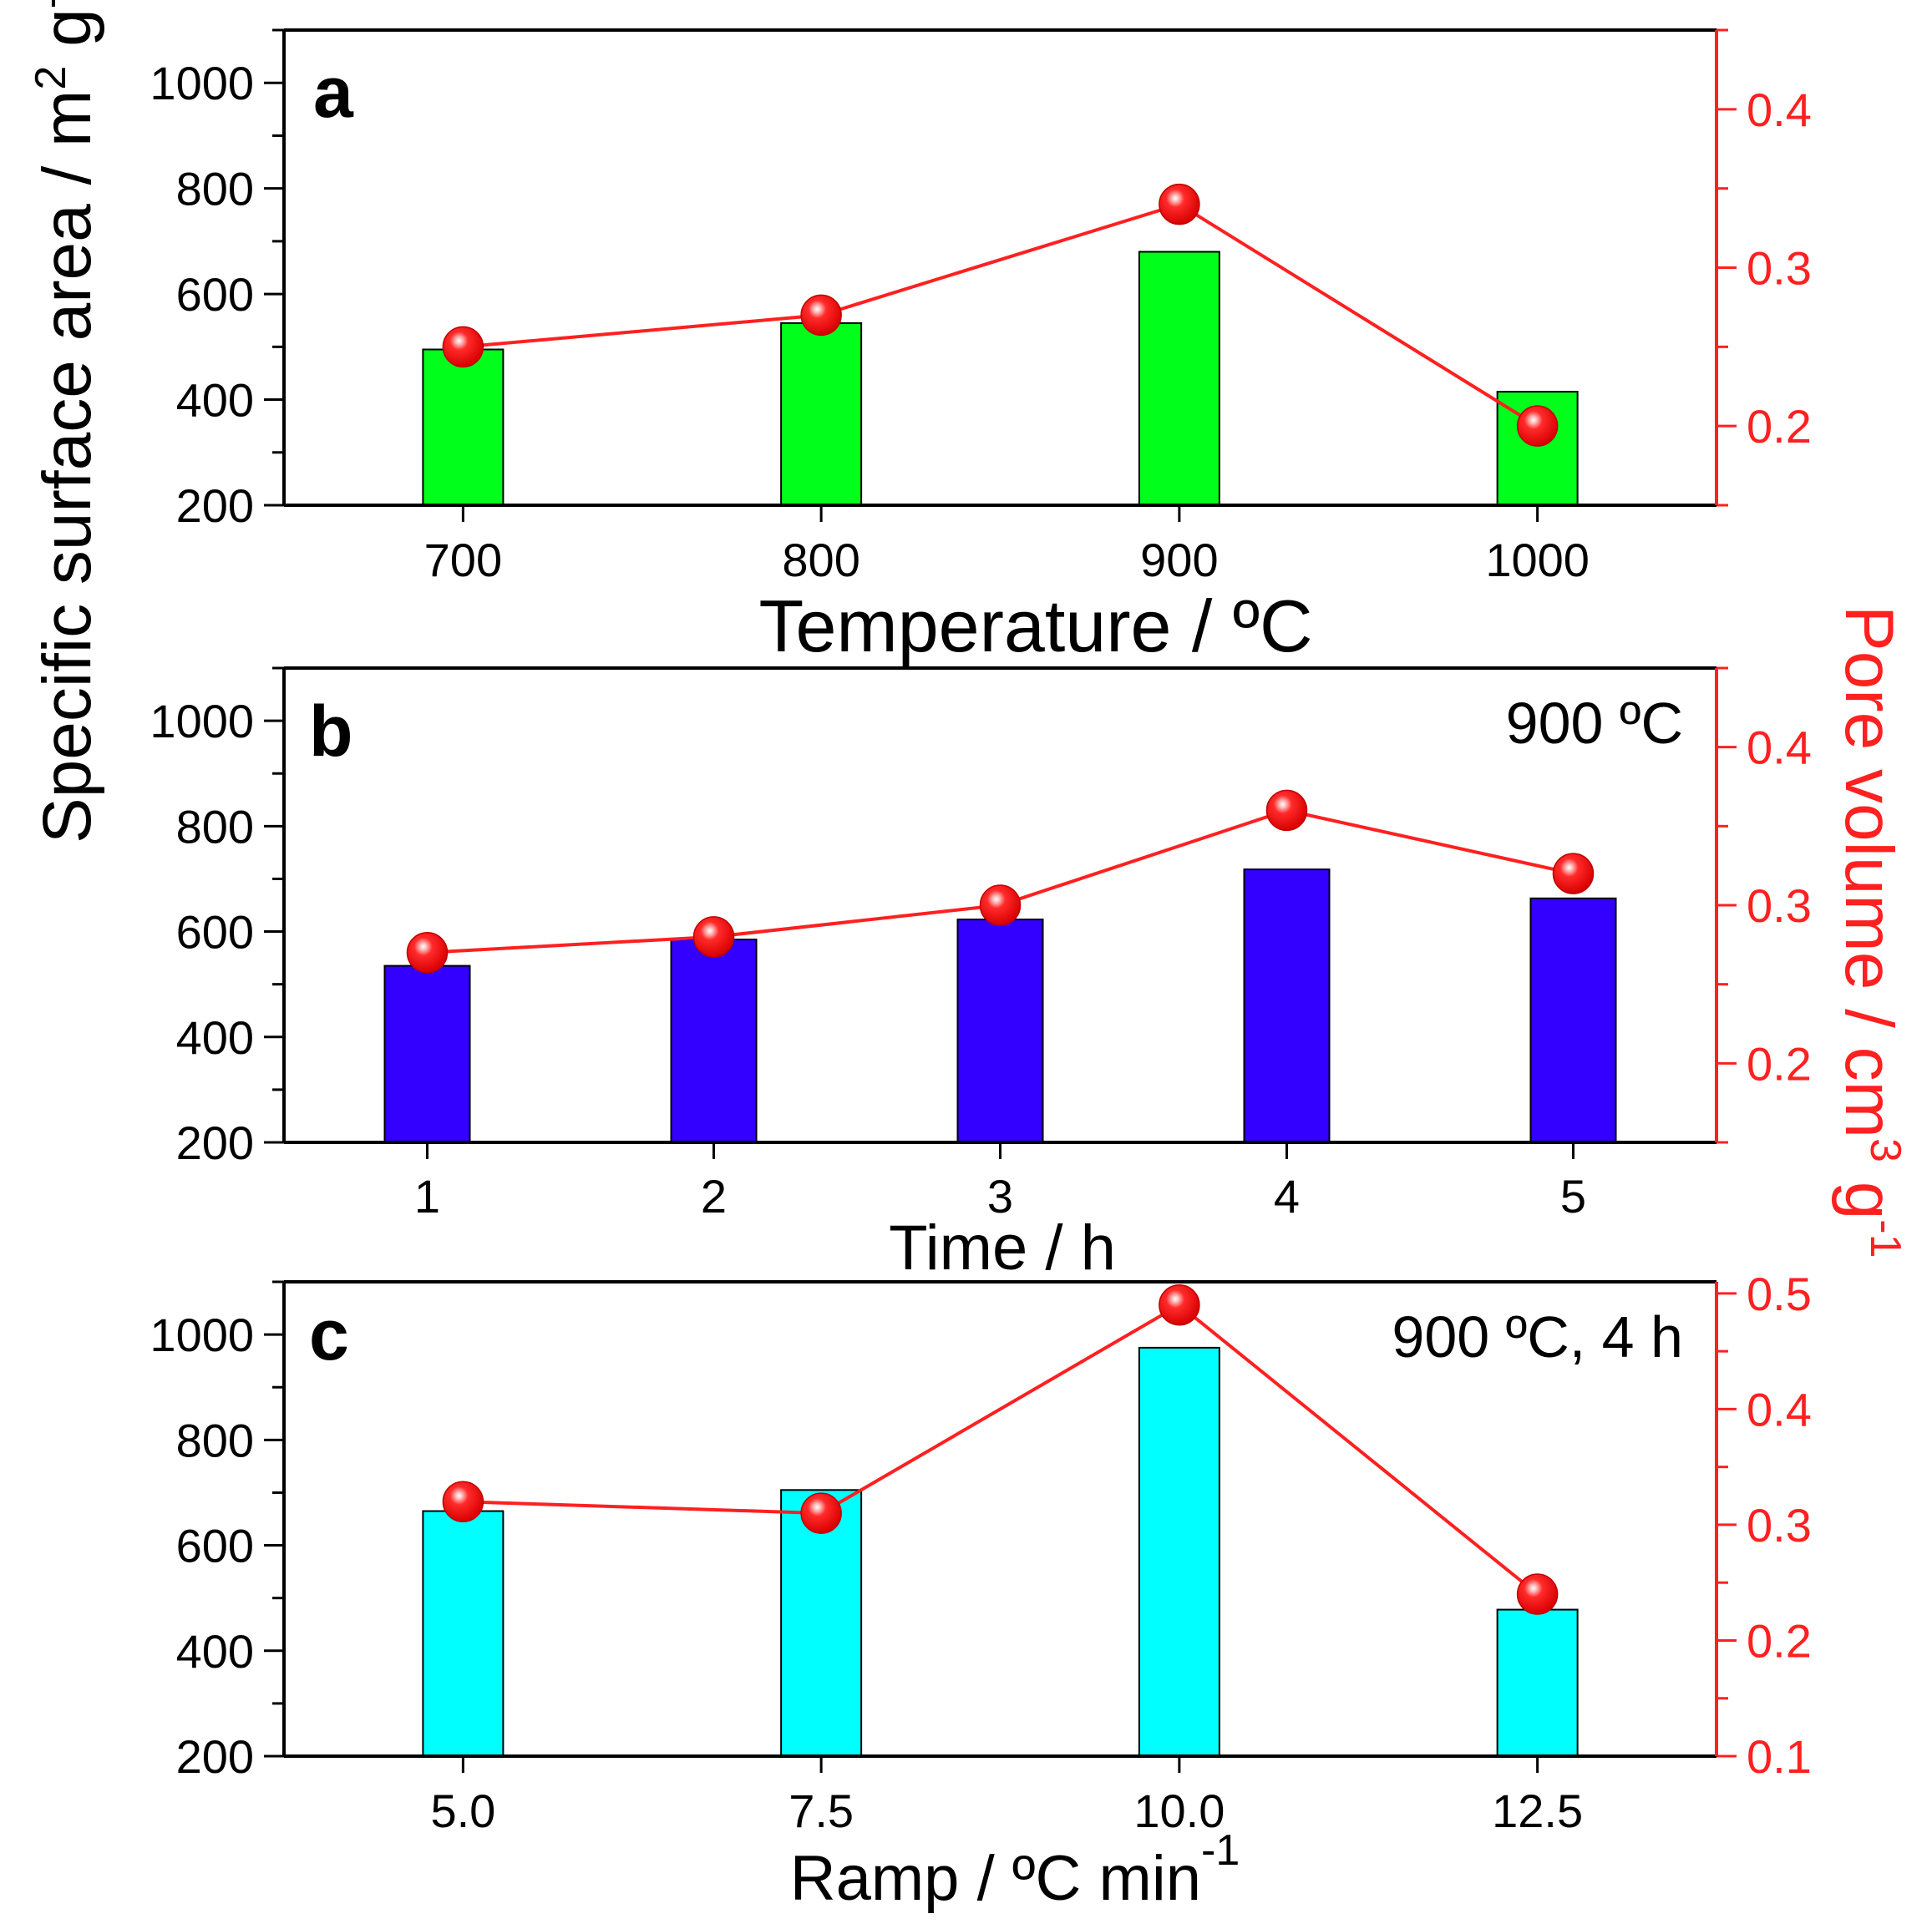 This screenshot has height=1924, width=1932. I want to click on panel-letter: a, so click(333, 93).